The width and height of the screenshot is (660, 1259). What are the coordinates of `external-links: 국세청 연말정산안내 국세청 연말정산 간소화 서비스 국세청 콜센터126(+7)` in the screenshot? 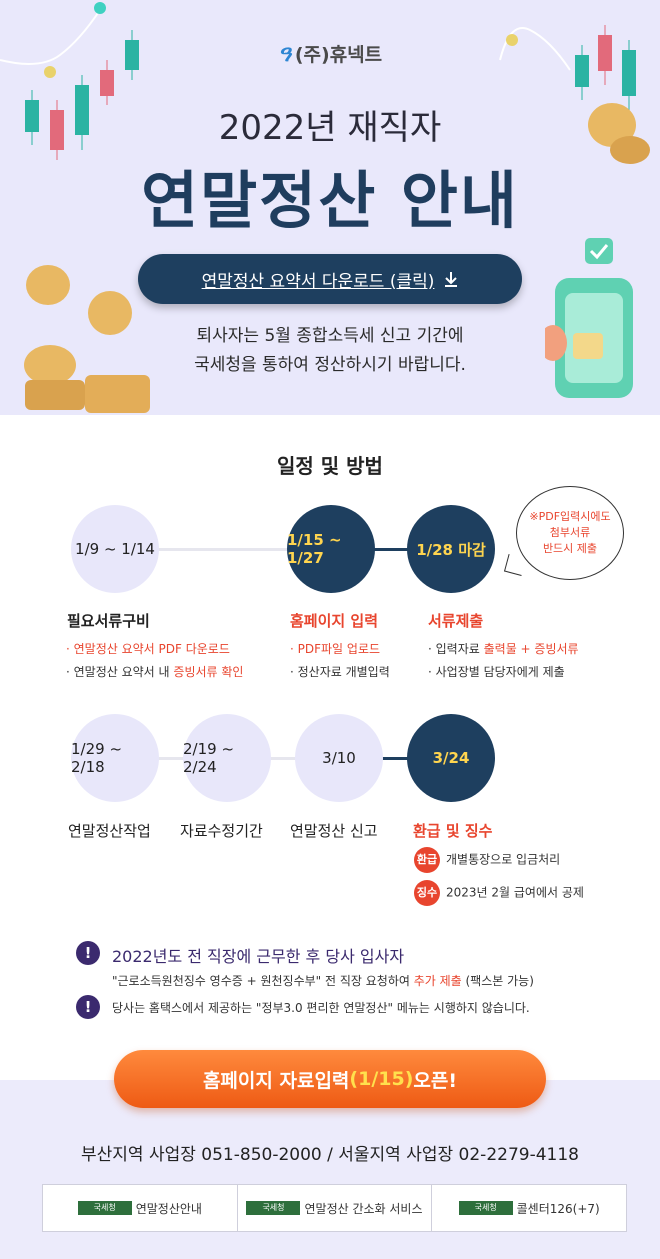 It's located at (334, 1208).